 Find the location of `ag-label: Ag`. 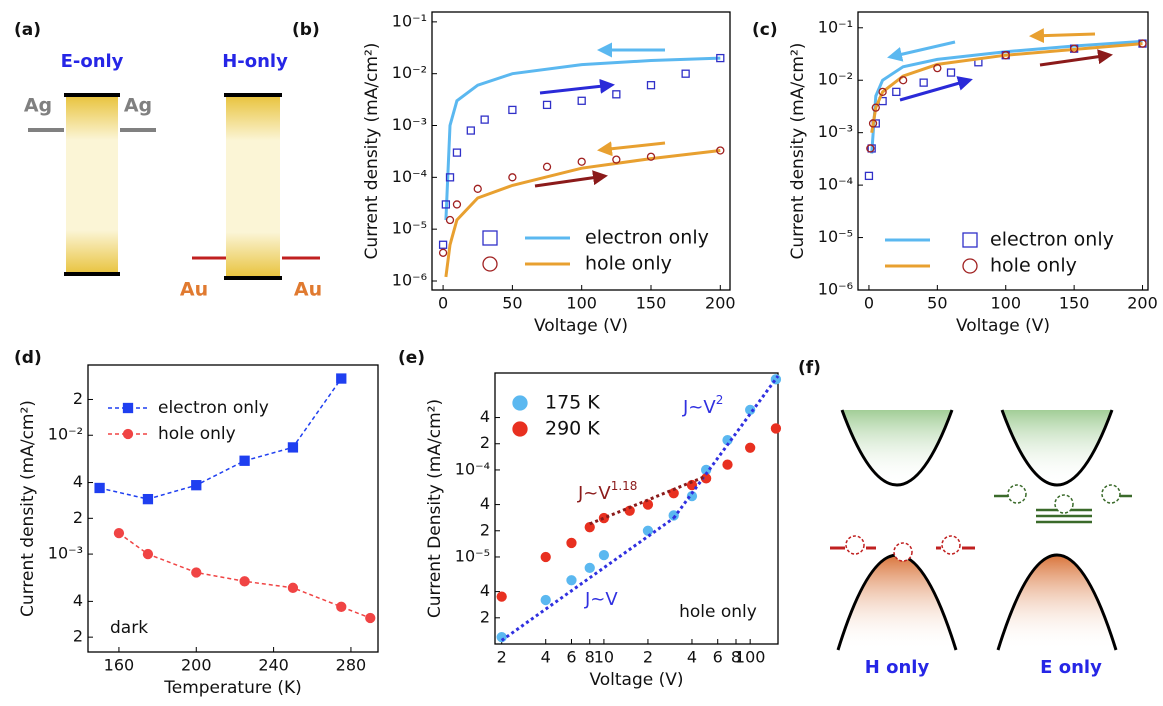

ag-label: Ag is located at coordinates (38, 106).